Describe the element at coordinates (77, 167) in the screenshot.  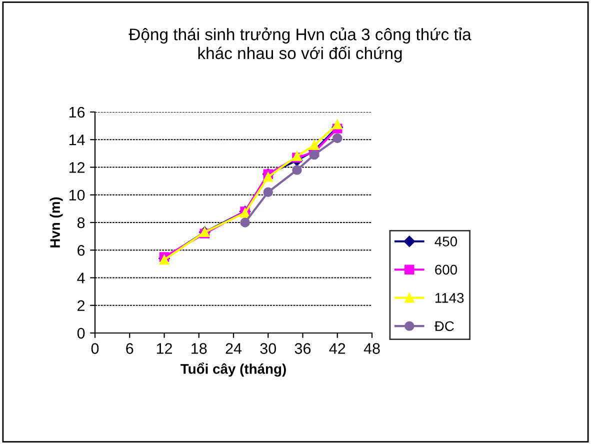
I see `y-tick-label: 12` at that location.